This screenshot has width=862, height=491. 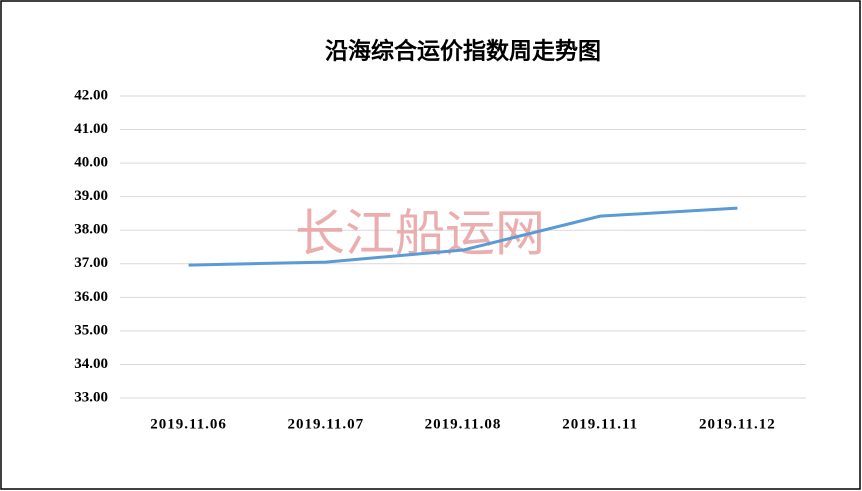 I want to click on y-tick-label: 33.00, so click(x=91, y=397).